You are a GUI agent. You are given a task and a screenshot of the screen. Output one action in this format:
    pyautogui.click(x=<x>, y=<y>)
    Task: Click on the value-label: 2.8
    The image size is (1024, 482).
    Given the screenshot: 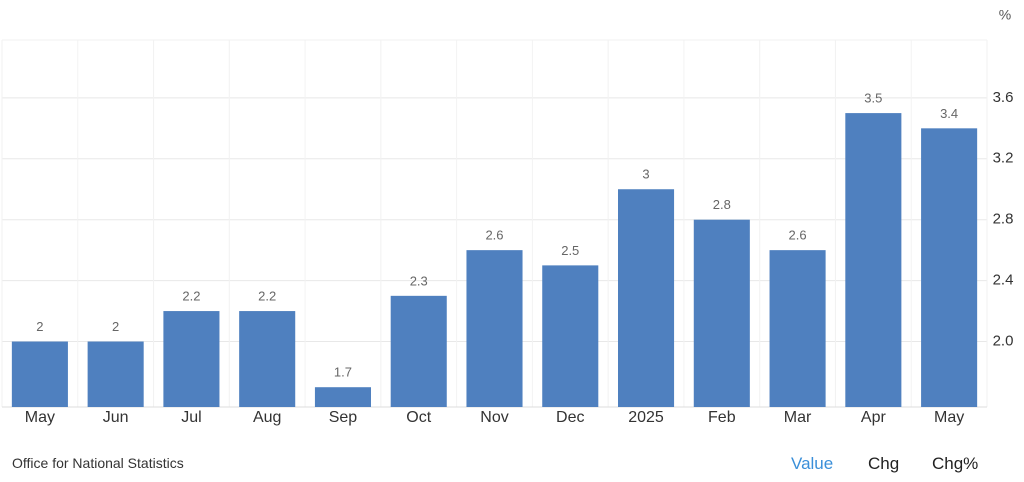 What is the action you would take?
    pyautogui.click(x=722, y=204)
    